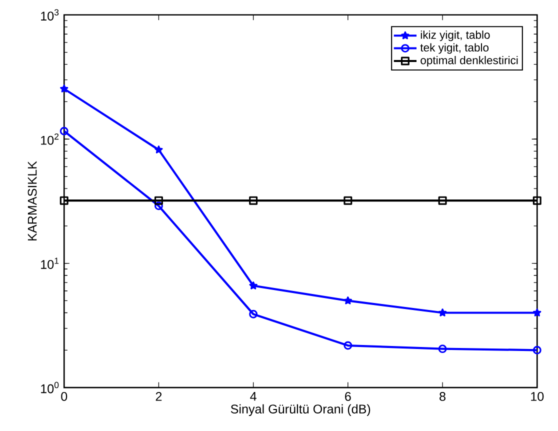  I want to click on x-tick-label: 2, so click(159, 396).